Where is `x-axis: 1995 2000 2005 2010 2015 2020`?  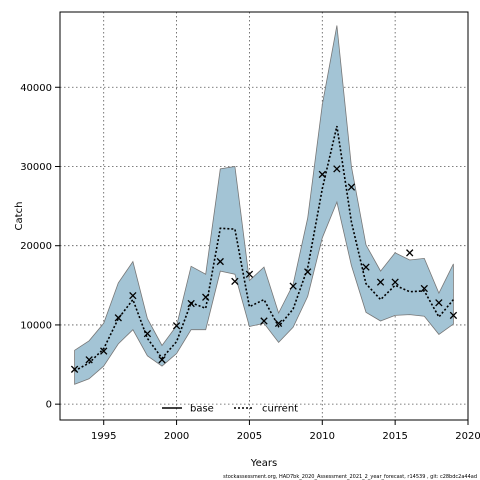 x-axis: 1995 2000 2005 2010 2015 2020 is located at coordinates (285, 431).